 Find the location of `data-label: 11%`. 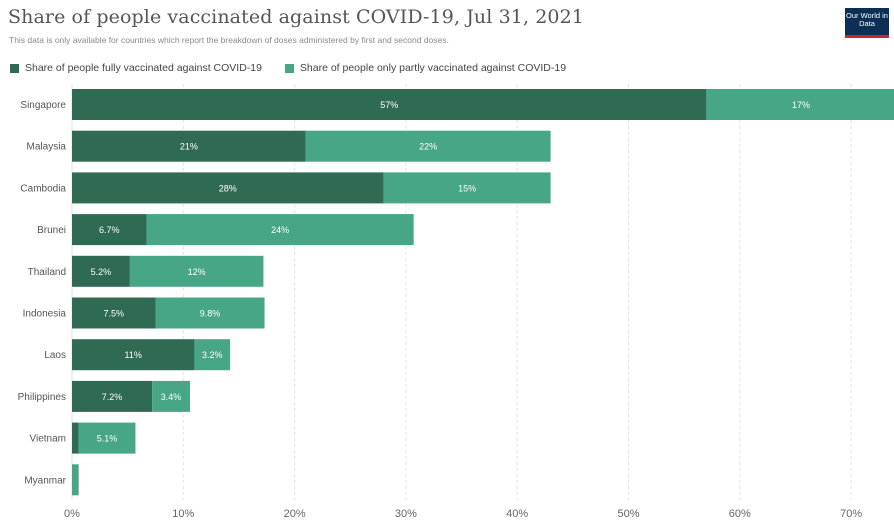

data-label: 11% is located at coordinates (133, 355).